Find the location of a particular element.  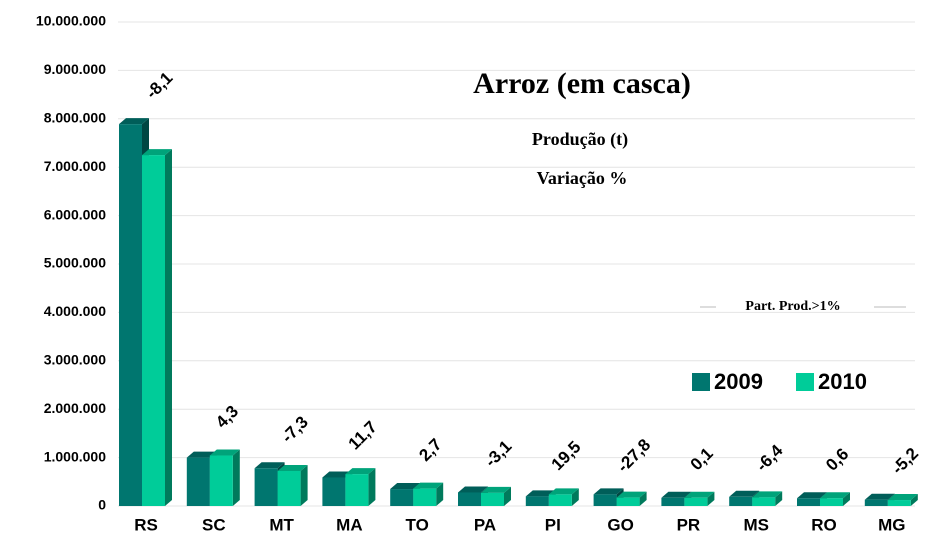

subtitle: Produção (t) is located at coordinates (580, 139).